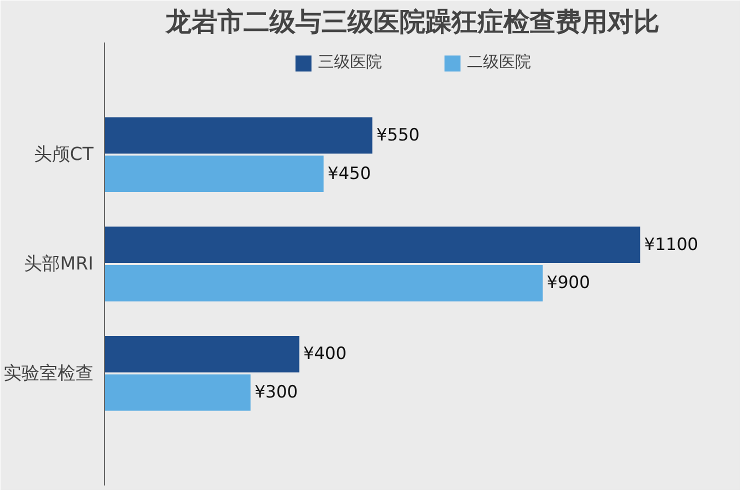 Image resolution: width=750 pixels, height=500 pixels. I want to click on data-label: ¥1100, so click(671, 244).